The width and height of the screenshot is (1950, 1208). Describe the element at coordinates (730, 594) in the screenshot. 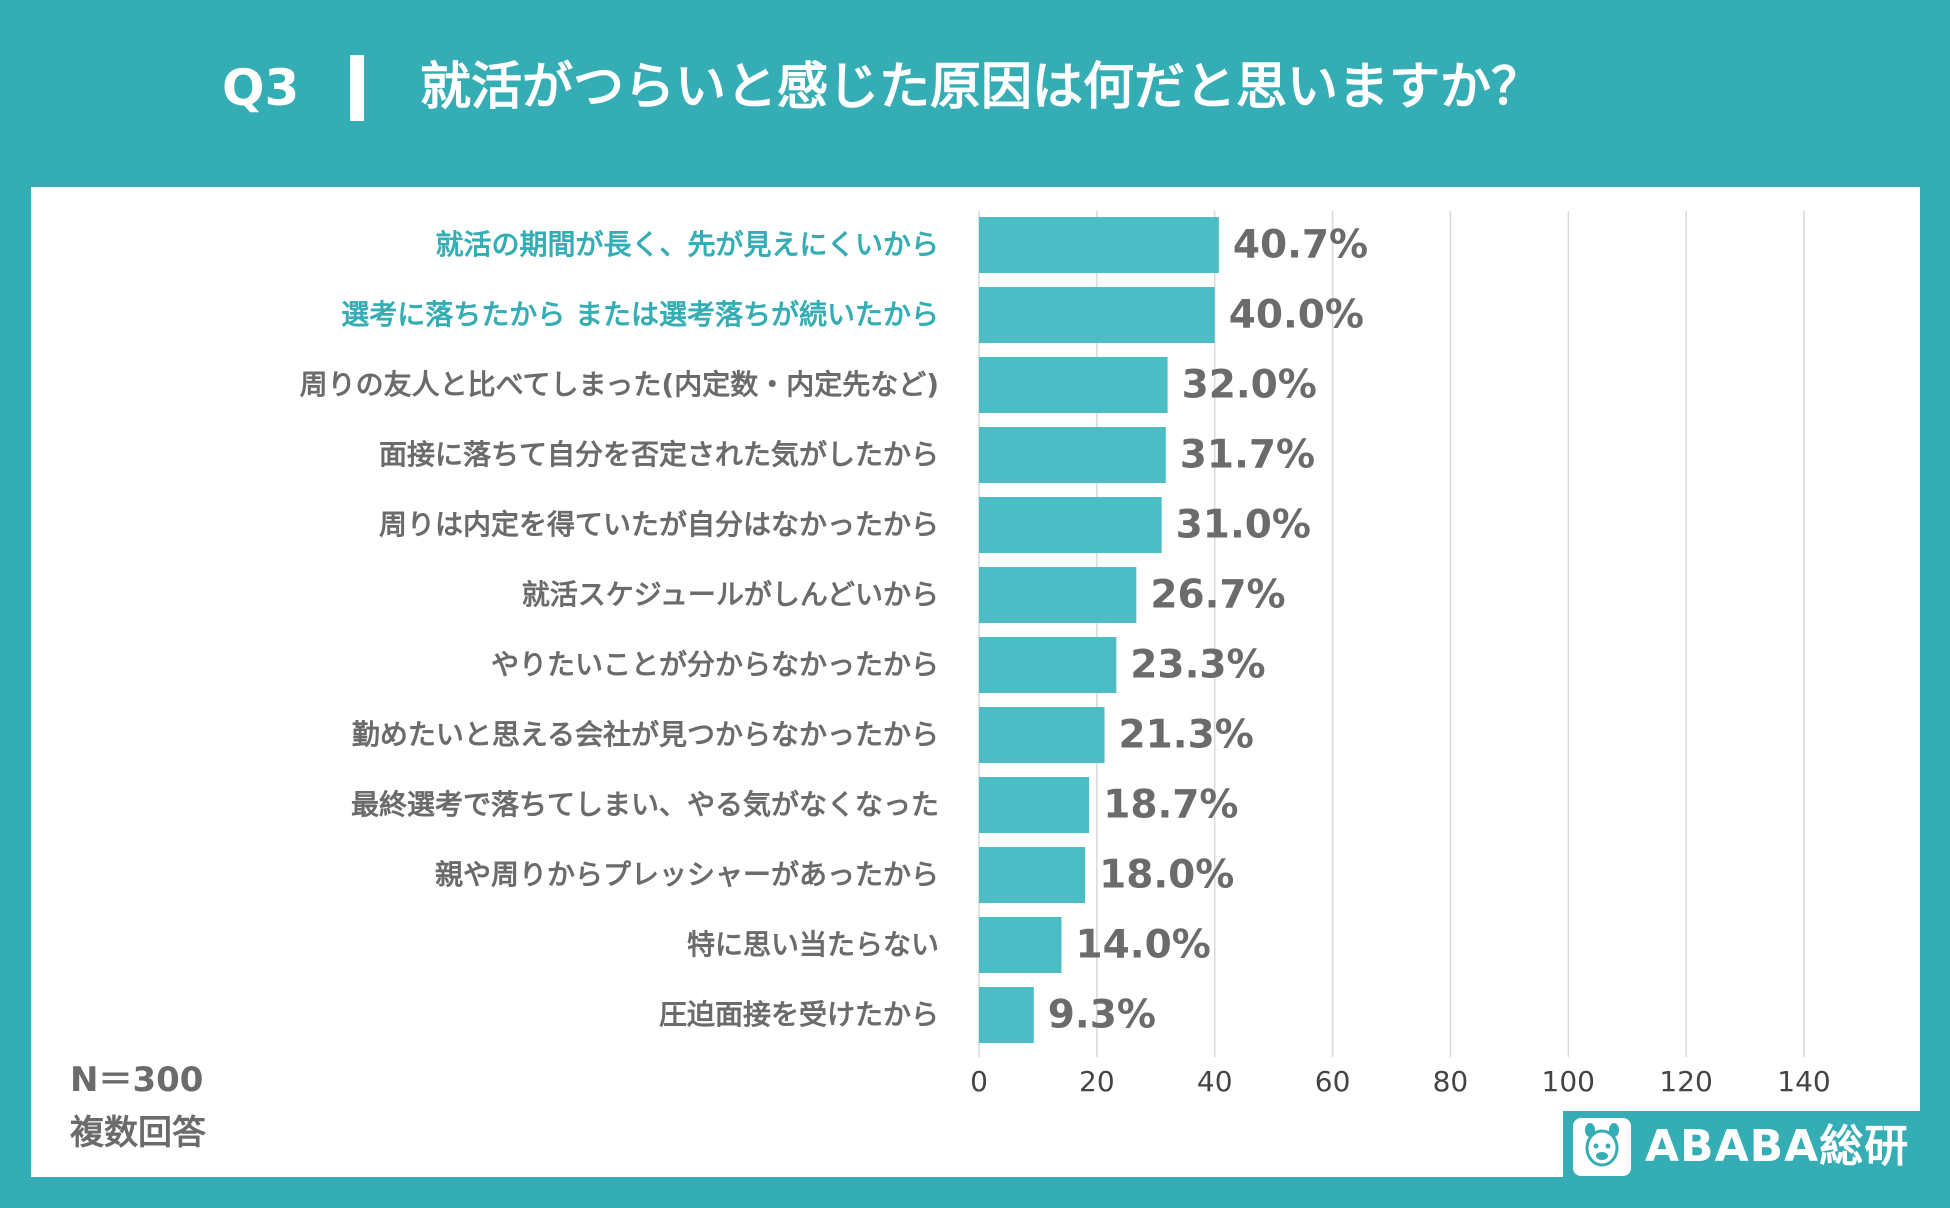

I see `category-label: 就活スケジュールがしんどいから` at that location.